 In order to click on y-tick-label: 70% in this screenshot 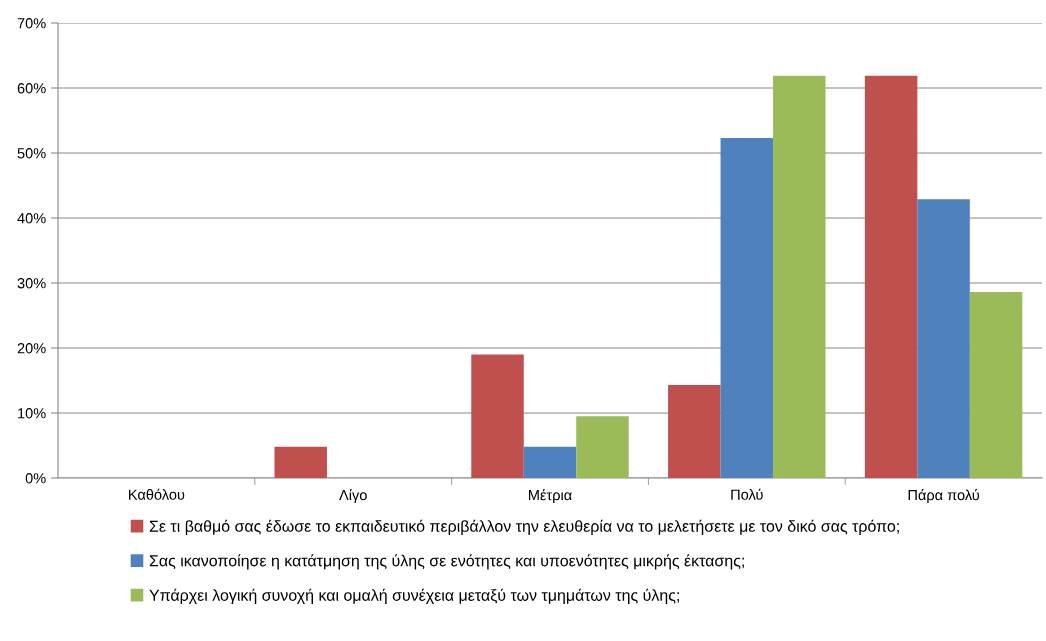, I will do `click(31, 23)`.